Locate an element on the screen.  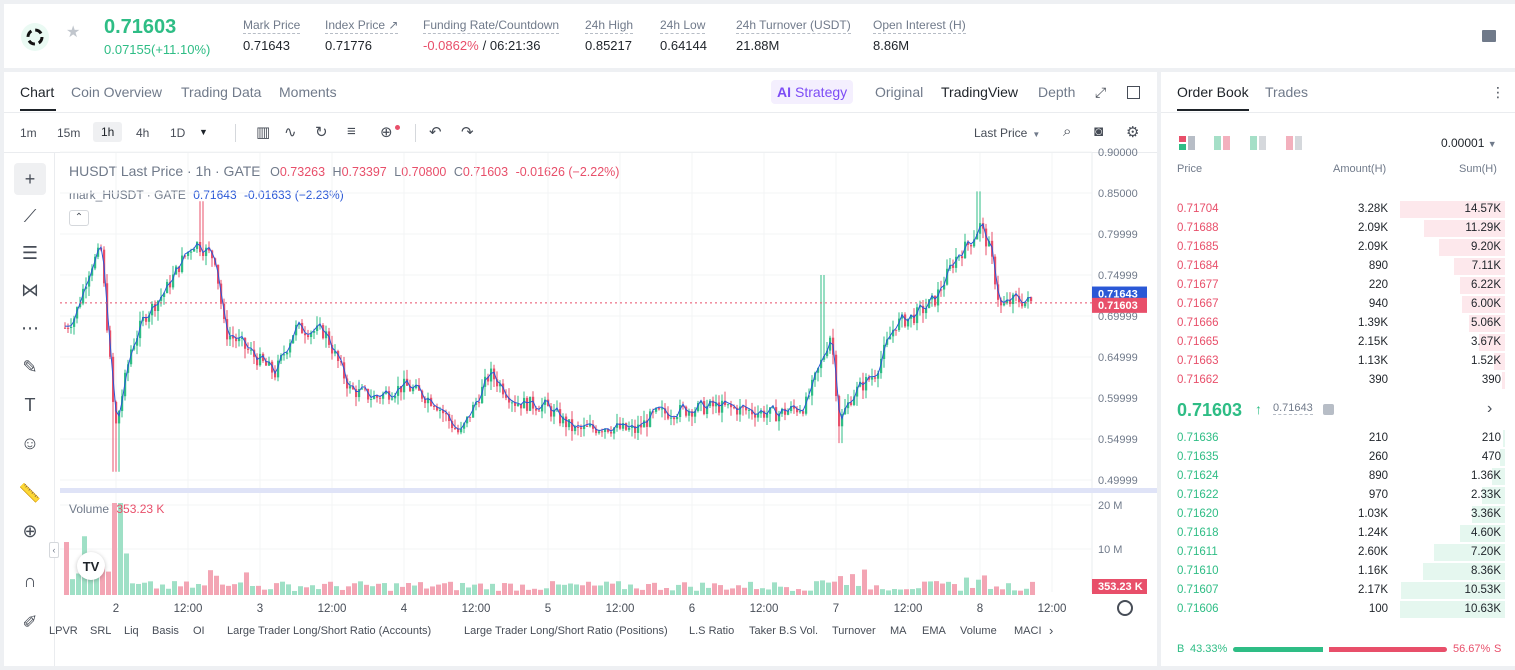
view-bids-icon is located at coordinates (1258, 143).